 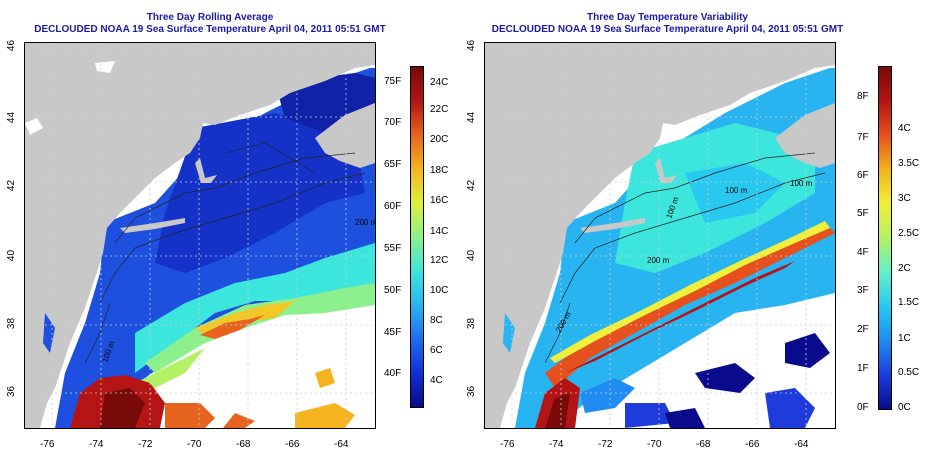 What do you see at coordinates (243, 444) in the screenshot?
I see `left-x-tick: -68` at bounding box center [243, 444].